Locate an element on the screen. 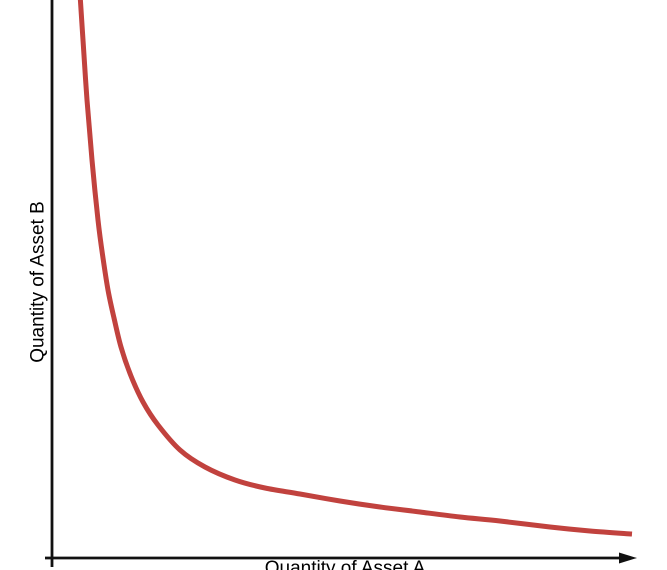 This screenshot has width=667, height=570. x-axis-label: Quantity of Asset A is located at coordinates (345, 564).